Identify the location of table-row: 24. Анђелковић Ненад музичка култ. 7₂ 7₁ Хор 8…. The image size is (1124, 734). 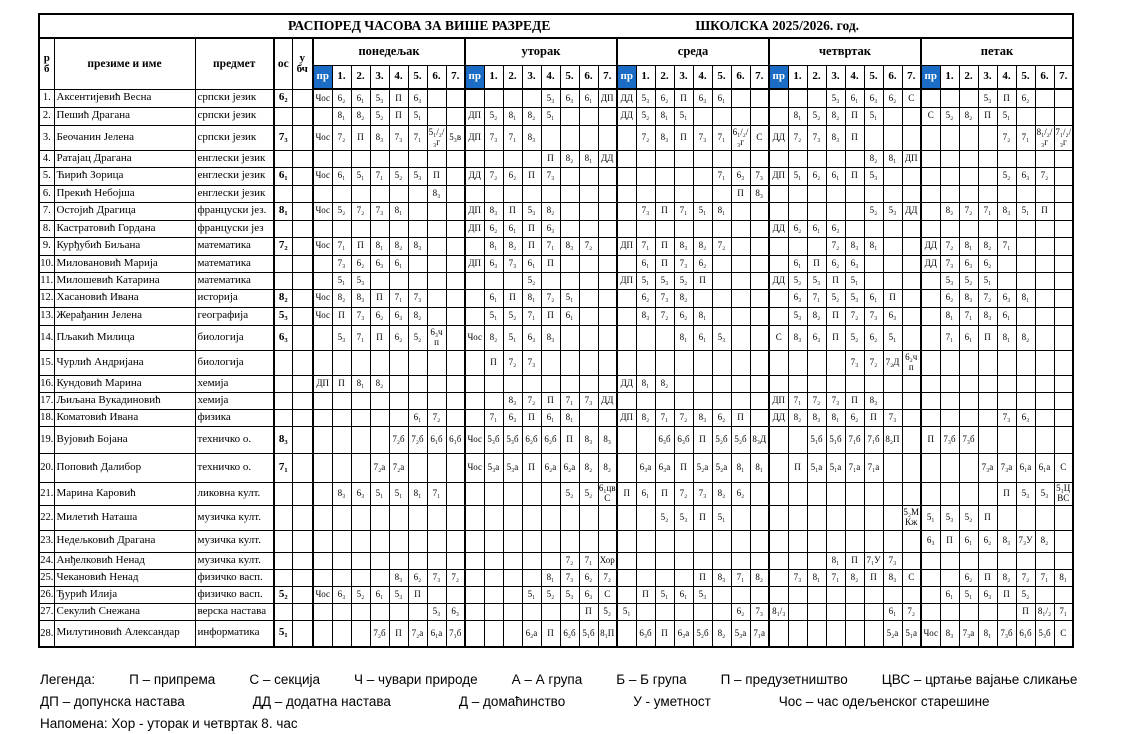
(556, 560).